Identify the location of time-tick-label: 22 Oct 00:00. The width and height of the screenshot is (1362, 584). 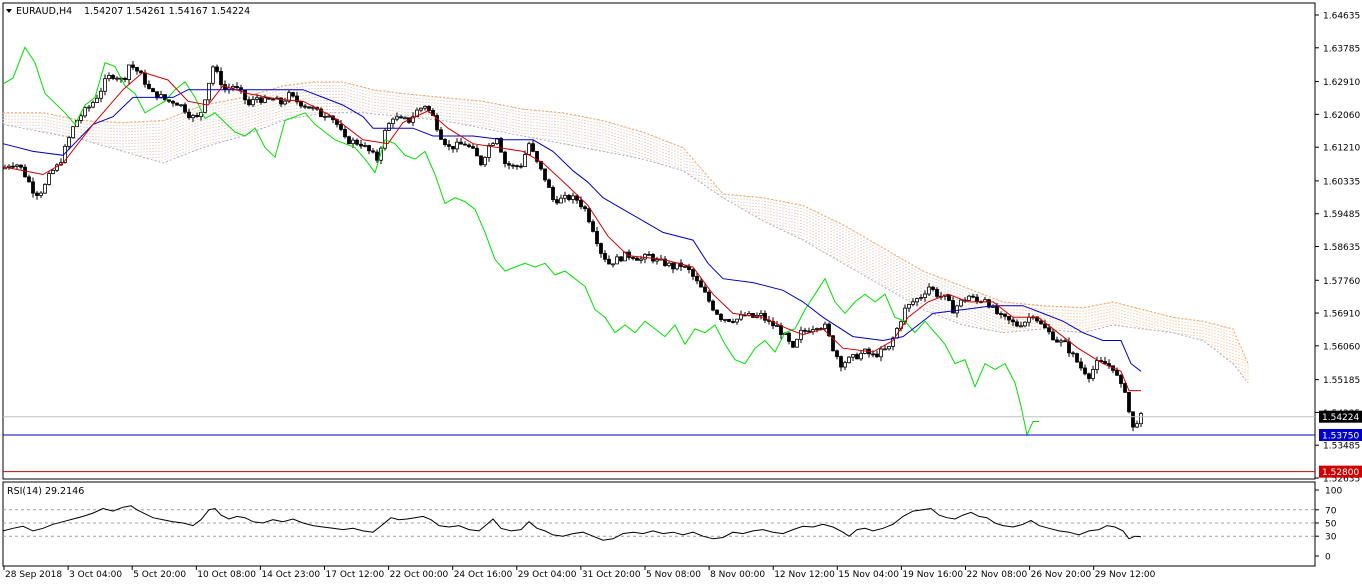
(419, 575).